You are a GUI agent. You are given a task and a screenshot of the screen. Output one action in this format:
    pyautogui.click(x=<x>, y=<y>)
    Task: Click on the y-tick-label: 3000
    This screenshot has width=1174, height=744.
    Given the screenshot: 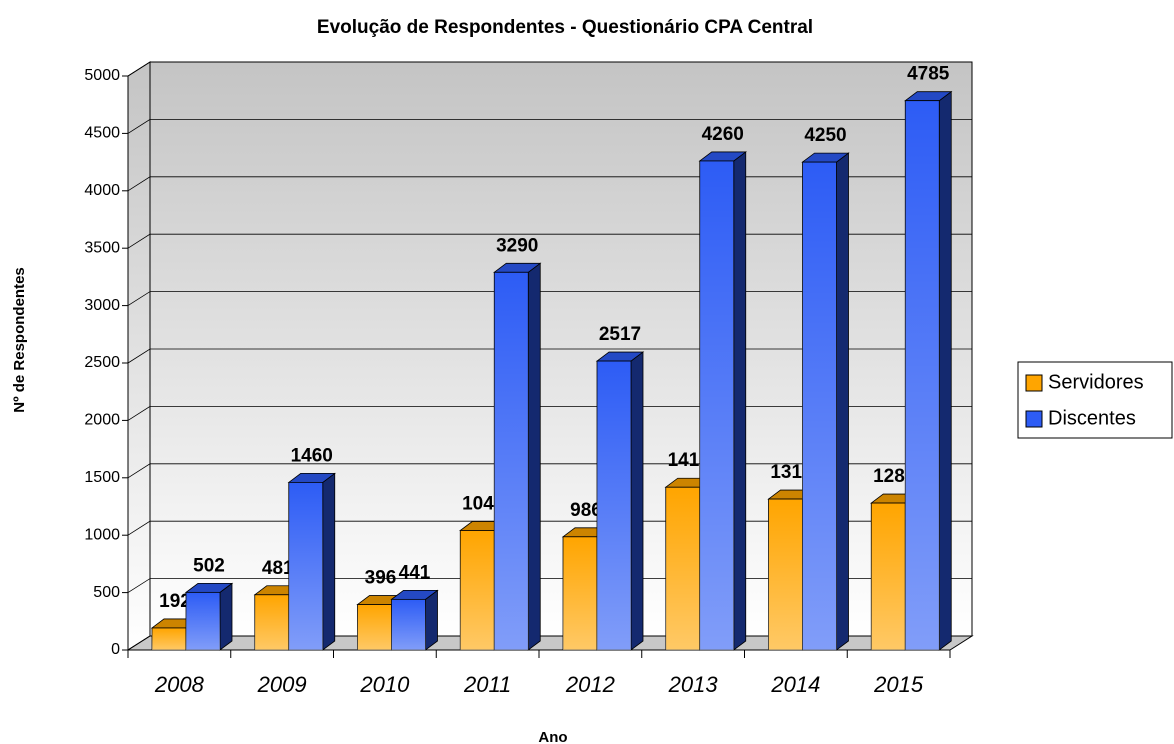 What is the action you would take?
    pyautogui.click(x=102, y=305)
    